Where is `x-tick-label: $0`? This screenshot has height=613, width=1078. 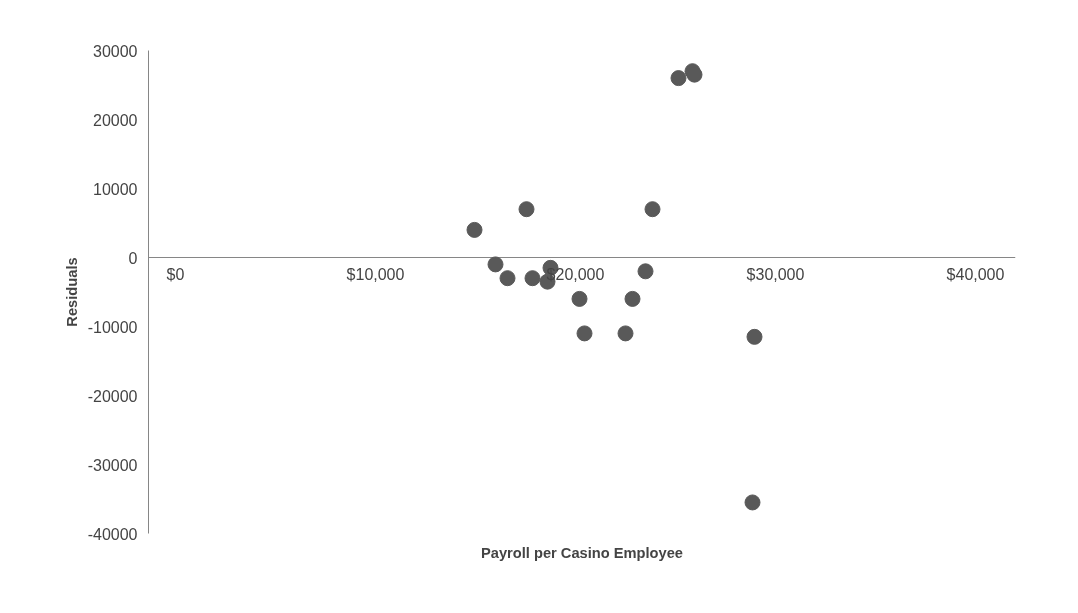 x-tick-label: $0 is located at coordinates (175, 274).